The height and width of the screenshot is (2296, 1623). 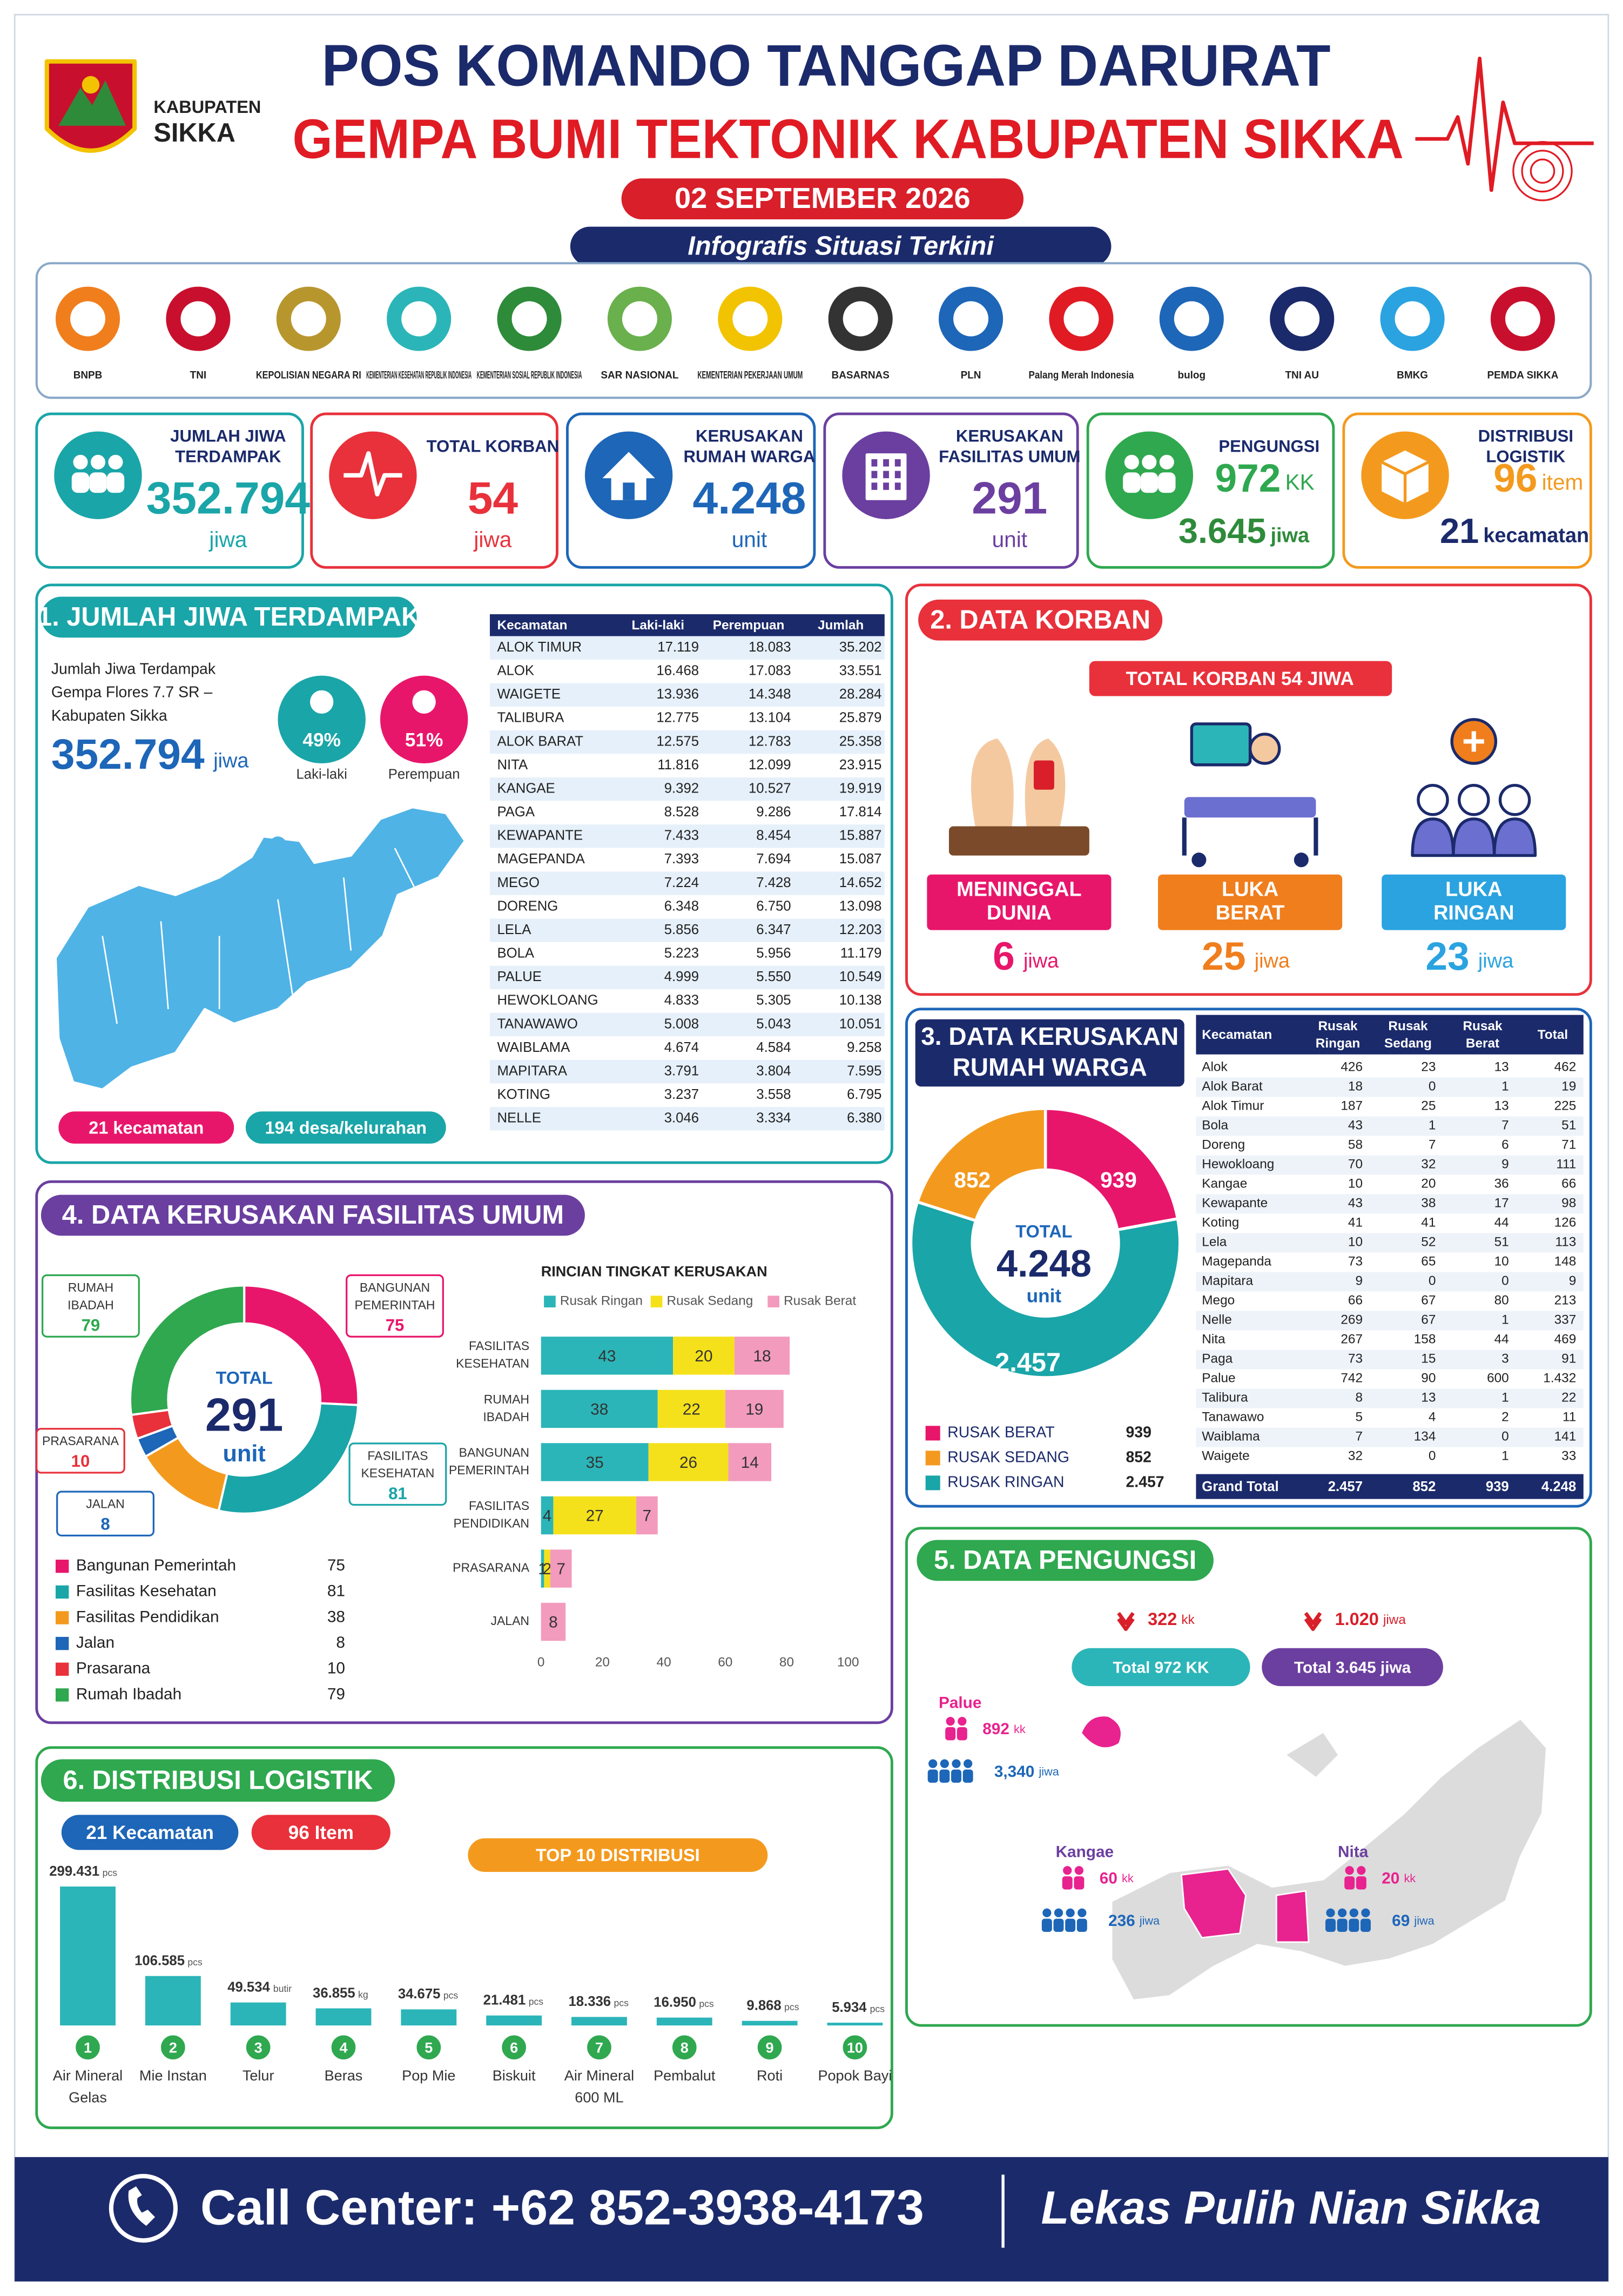 What do you see at coordinates (1356, 1203) in the screenshot?
I see `table-cell: 43` at bounding box center [1356, 1203].